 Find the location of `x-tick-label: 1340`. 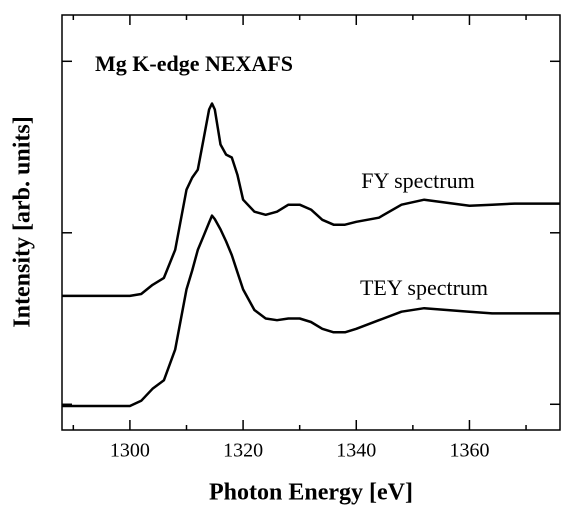

x-tick-label: 1340 is located at coordinates (356, 451).